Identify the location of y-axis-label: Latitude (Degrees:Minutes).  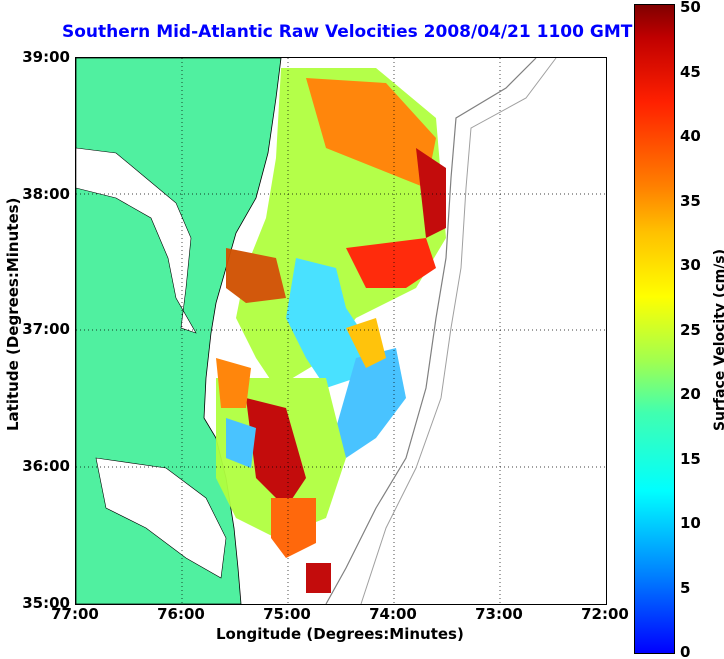
(13, 314).